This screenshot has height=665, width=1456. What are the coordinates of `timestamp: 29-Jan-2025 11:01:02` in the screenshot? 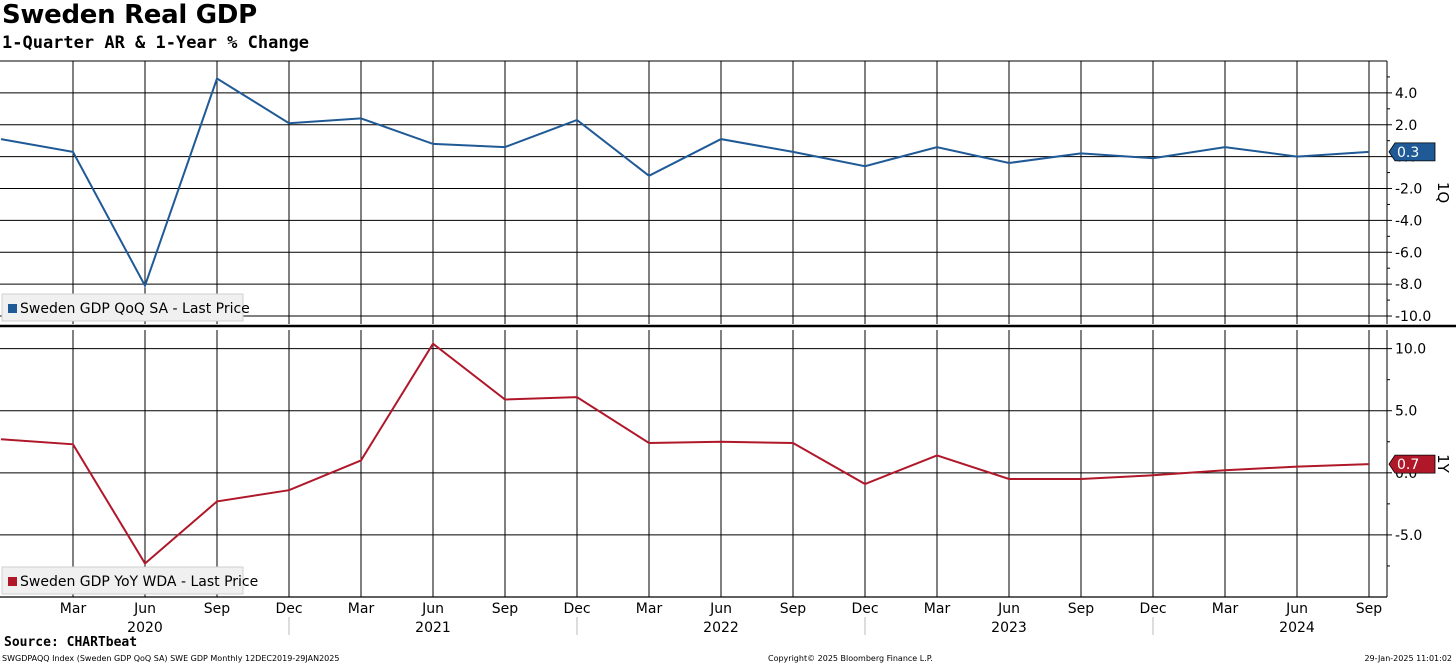 It's located at (1408, 658).